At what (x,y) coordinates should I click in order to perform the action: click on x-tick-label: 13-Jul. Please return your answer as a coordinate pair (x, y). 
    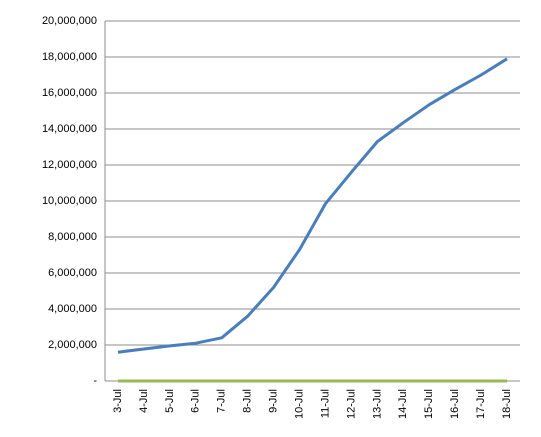
    Looking at the image, I should click on (377, 404).